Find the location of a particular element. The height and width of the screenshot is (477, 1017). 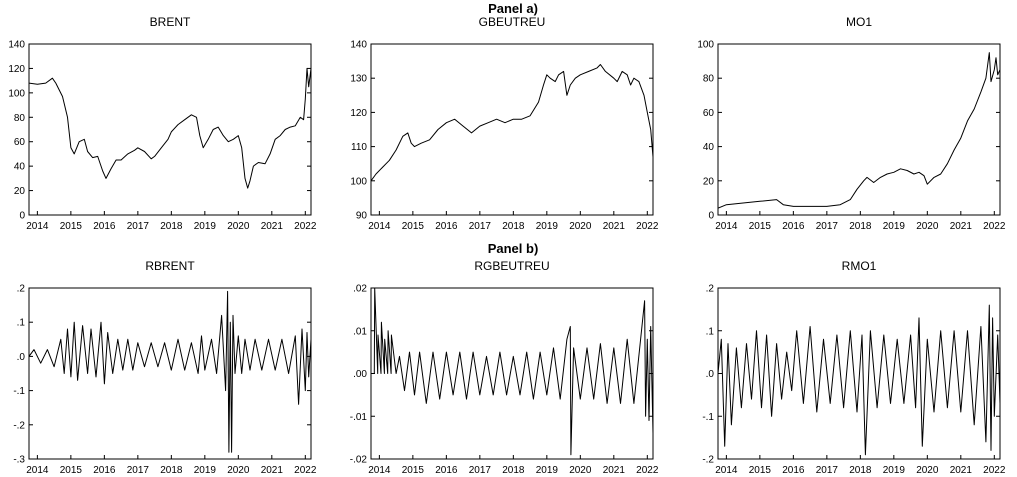

rgbeutreu-x-tick-label: 2018 is located at coordinates (513, 470).